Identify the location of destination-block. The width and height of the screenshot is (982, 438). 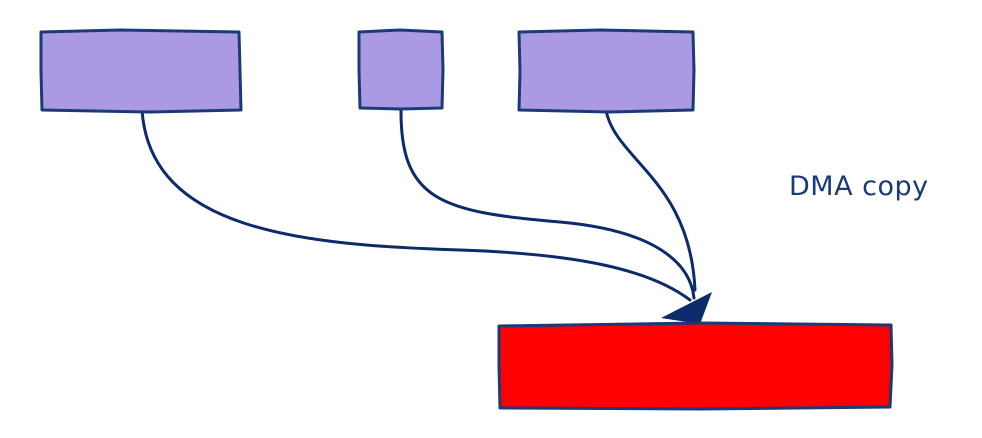
(695, 366).